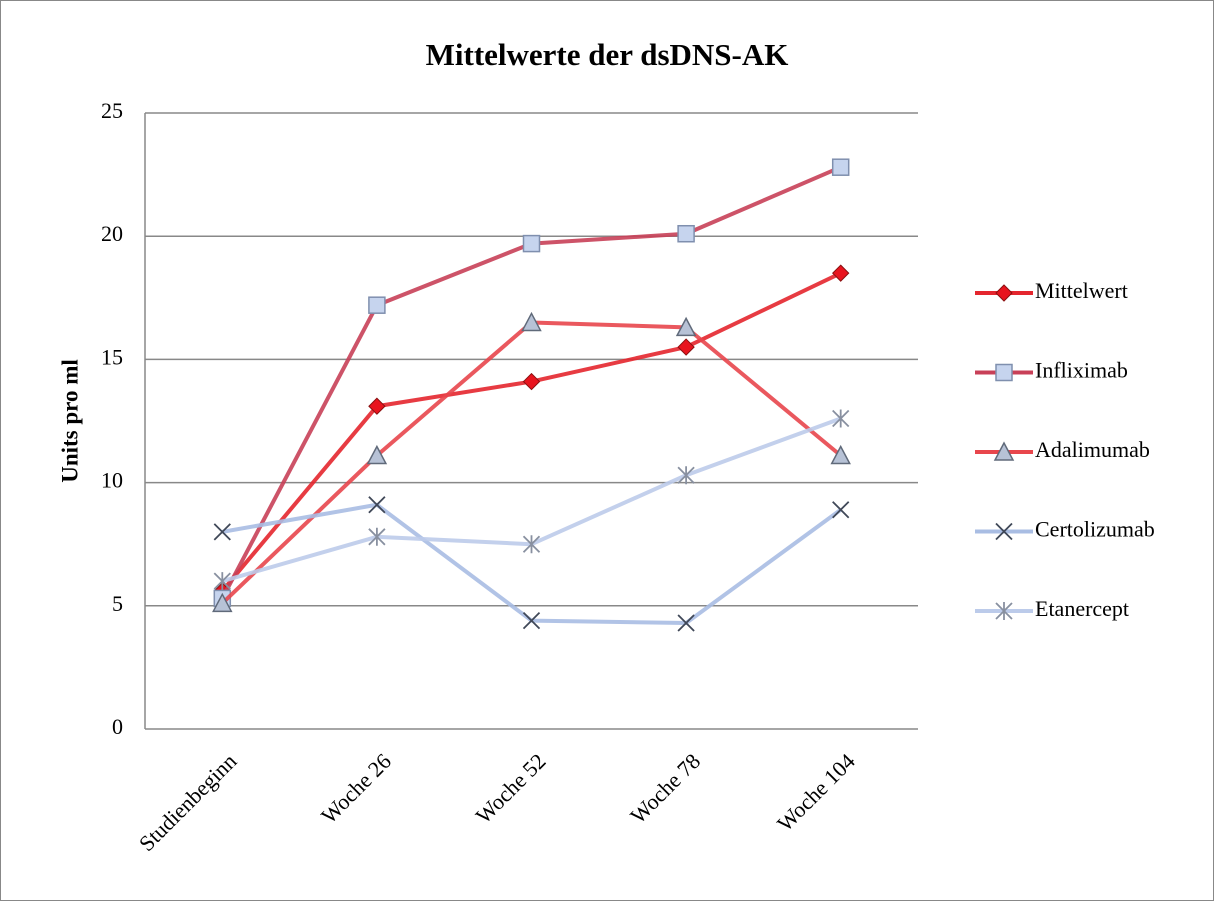 The width and height of the screenshot is (1215, 907). What do you see at coordinates (69, 421) in the screenshot?
I see `y-axis-label: Units pro ml` at bounding box center [69, 421].